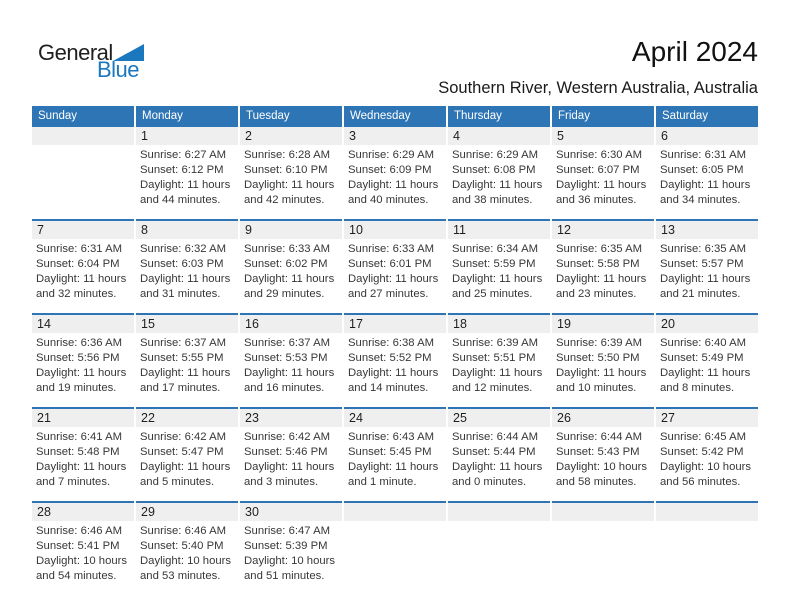  Describe the element at coordinates (492, 388) in the screenshot. I see `day-detail-line: and 12 minutes.` at that location.